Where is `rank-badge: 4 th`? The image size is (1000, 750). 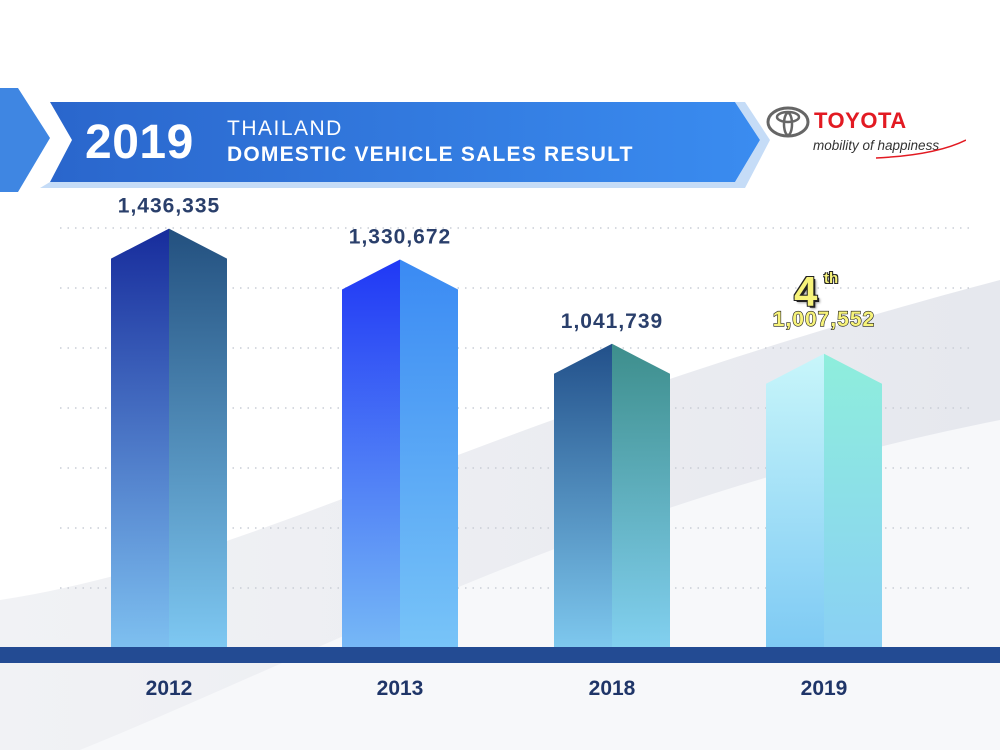
rank-badge: 4 th is located at coordinates (816, 292).